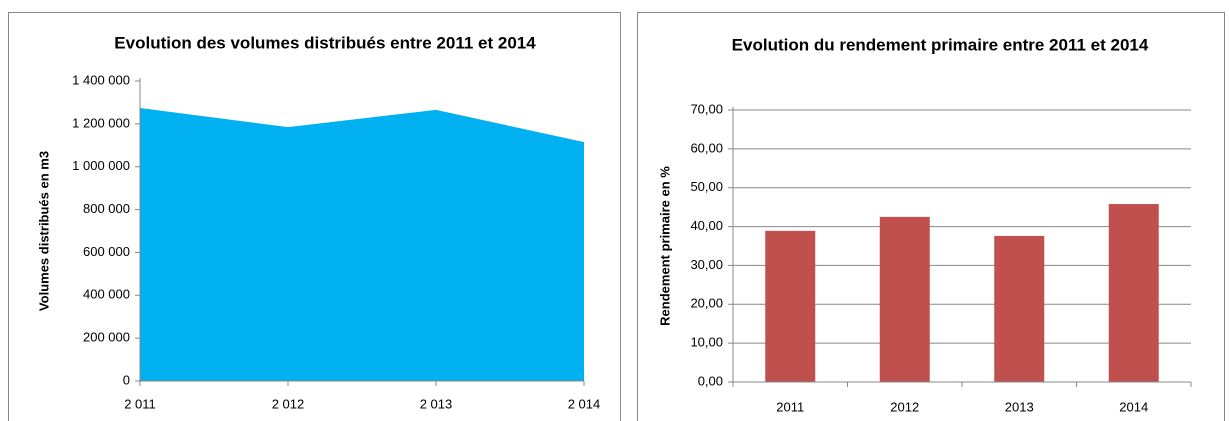 The height and width of the screenshot is (421, 1229). I want to click on x-tick-label: 2 014, so click(584, 403).